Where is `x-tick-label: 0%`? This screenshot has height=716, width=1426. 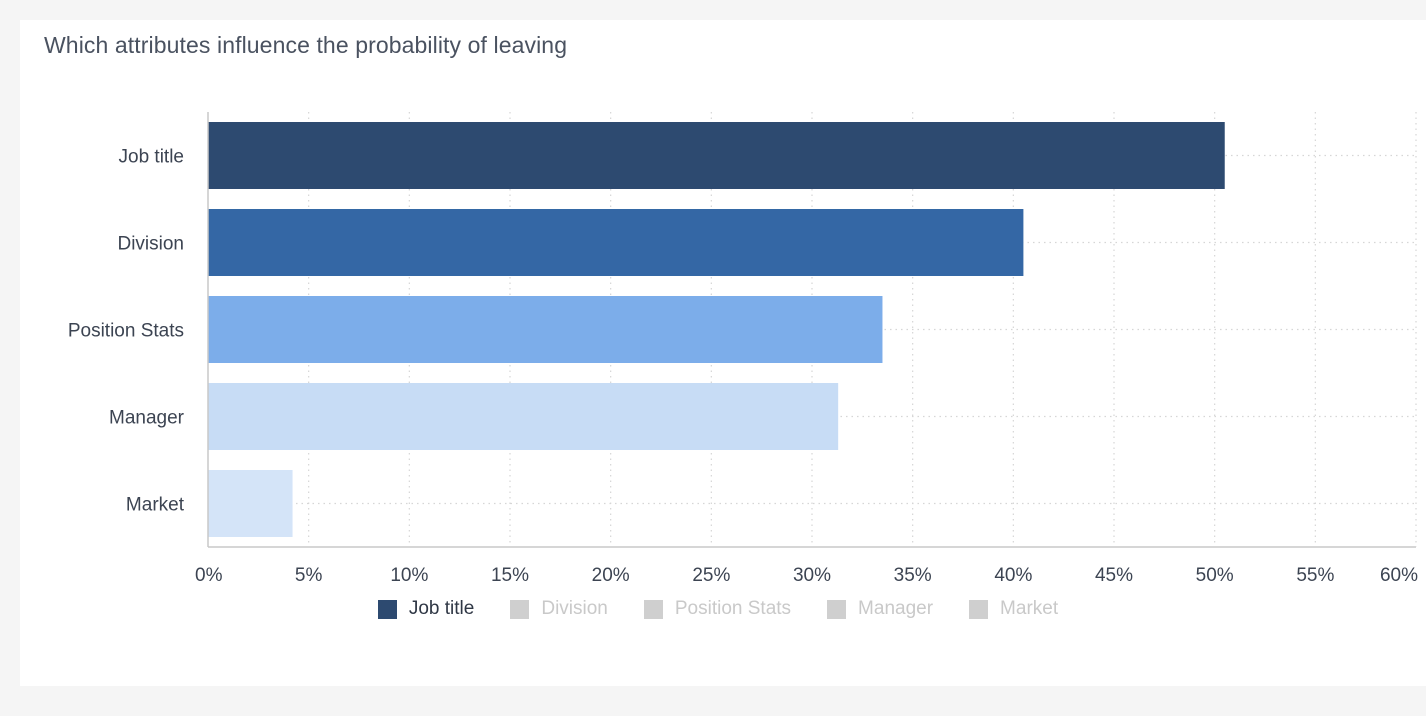
x-tick-label: 0% is located at coordinates (209, 575).